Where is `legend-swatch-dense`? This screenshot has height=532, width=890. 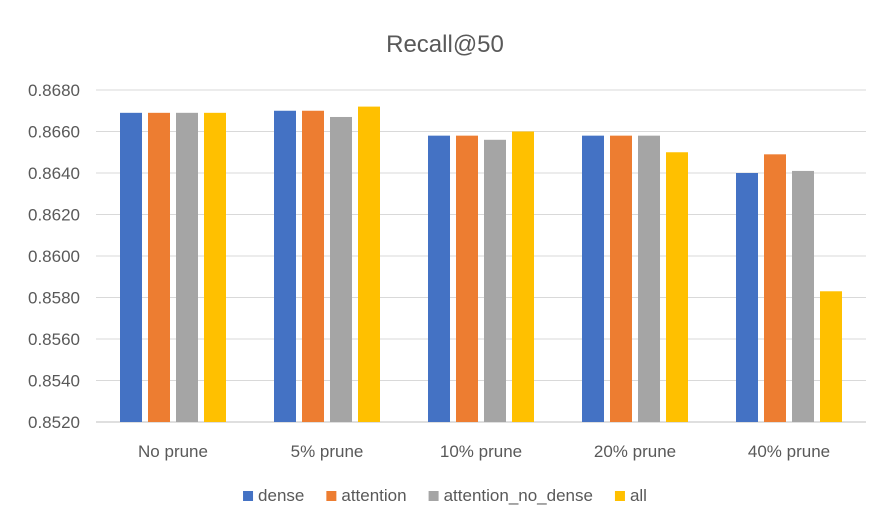
legend-swatch-dense is located at coordinates (248, 496).